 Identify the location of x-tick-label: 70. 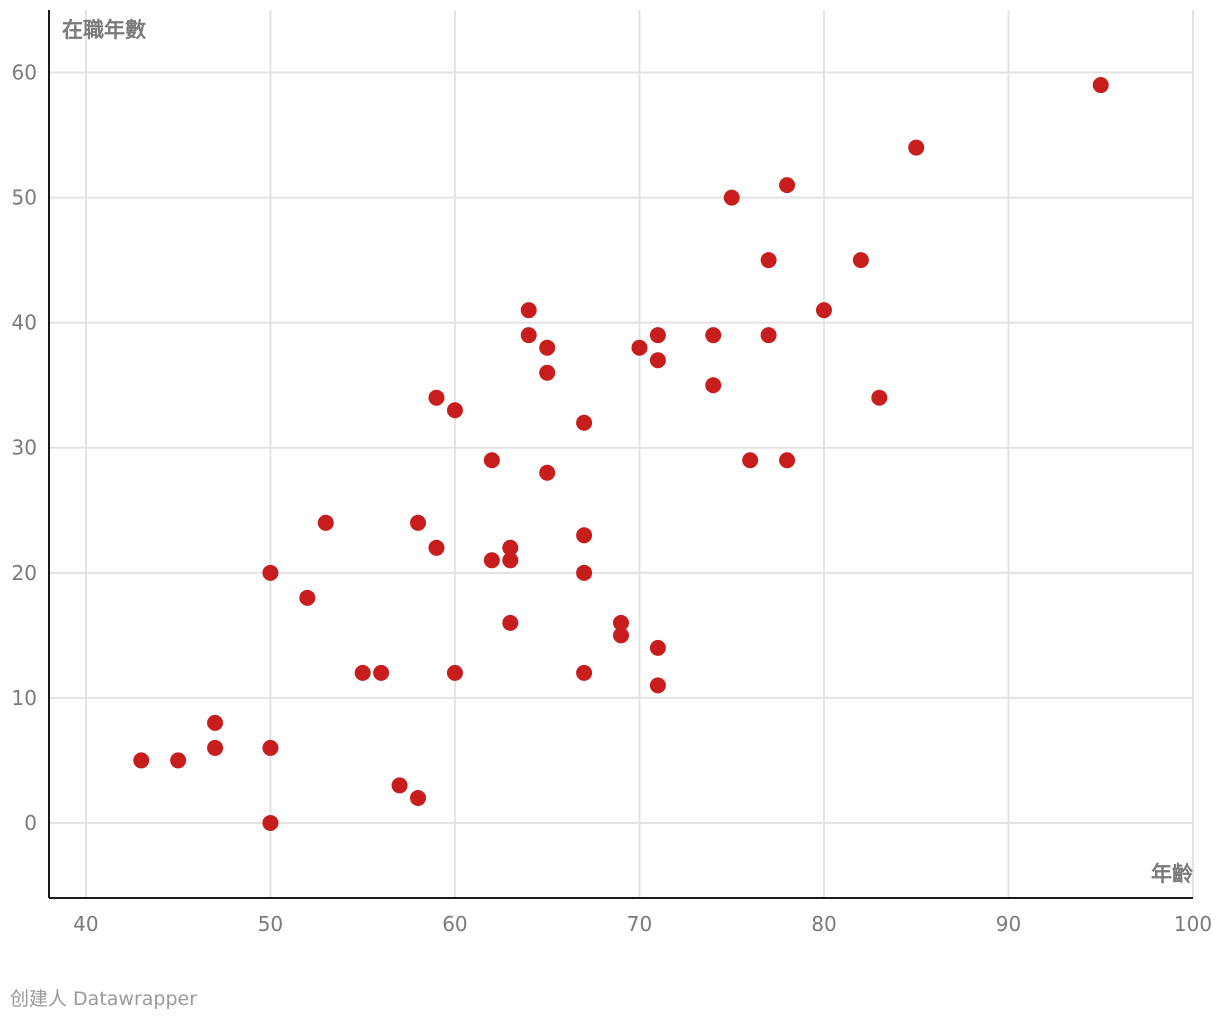
(639, 924).